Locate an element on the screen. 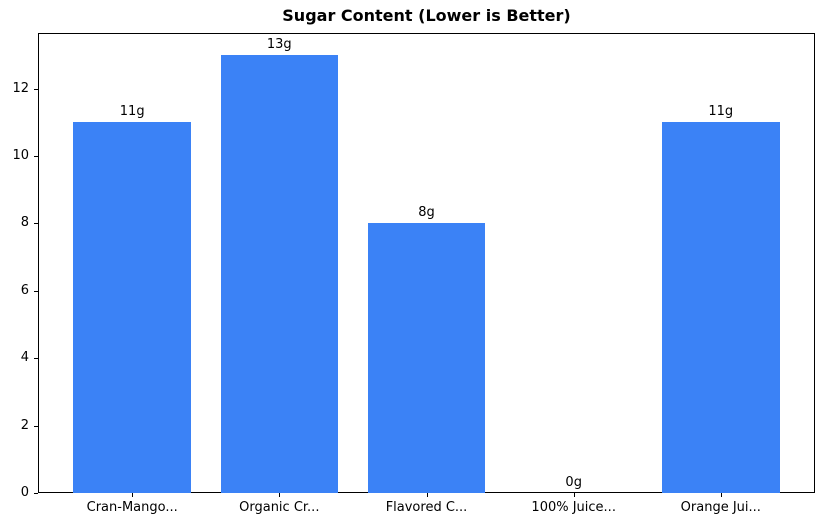 The image size is (822, 528). chart-title: Sugar Content (Lower is Better) is located at coordinates (426, 15).